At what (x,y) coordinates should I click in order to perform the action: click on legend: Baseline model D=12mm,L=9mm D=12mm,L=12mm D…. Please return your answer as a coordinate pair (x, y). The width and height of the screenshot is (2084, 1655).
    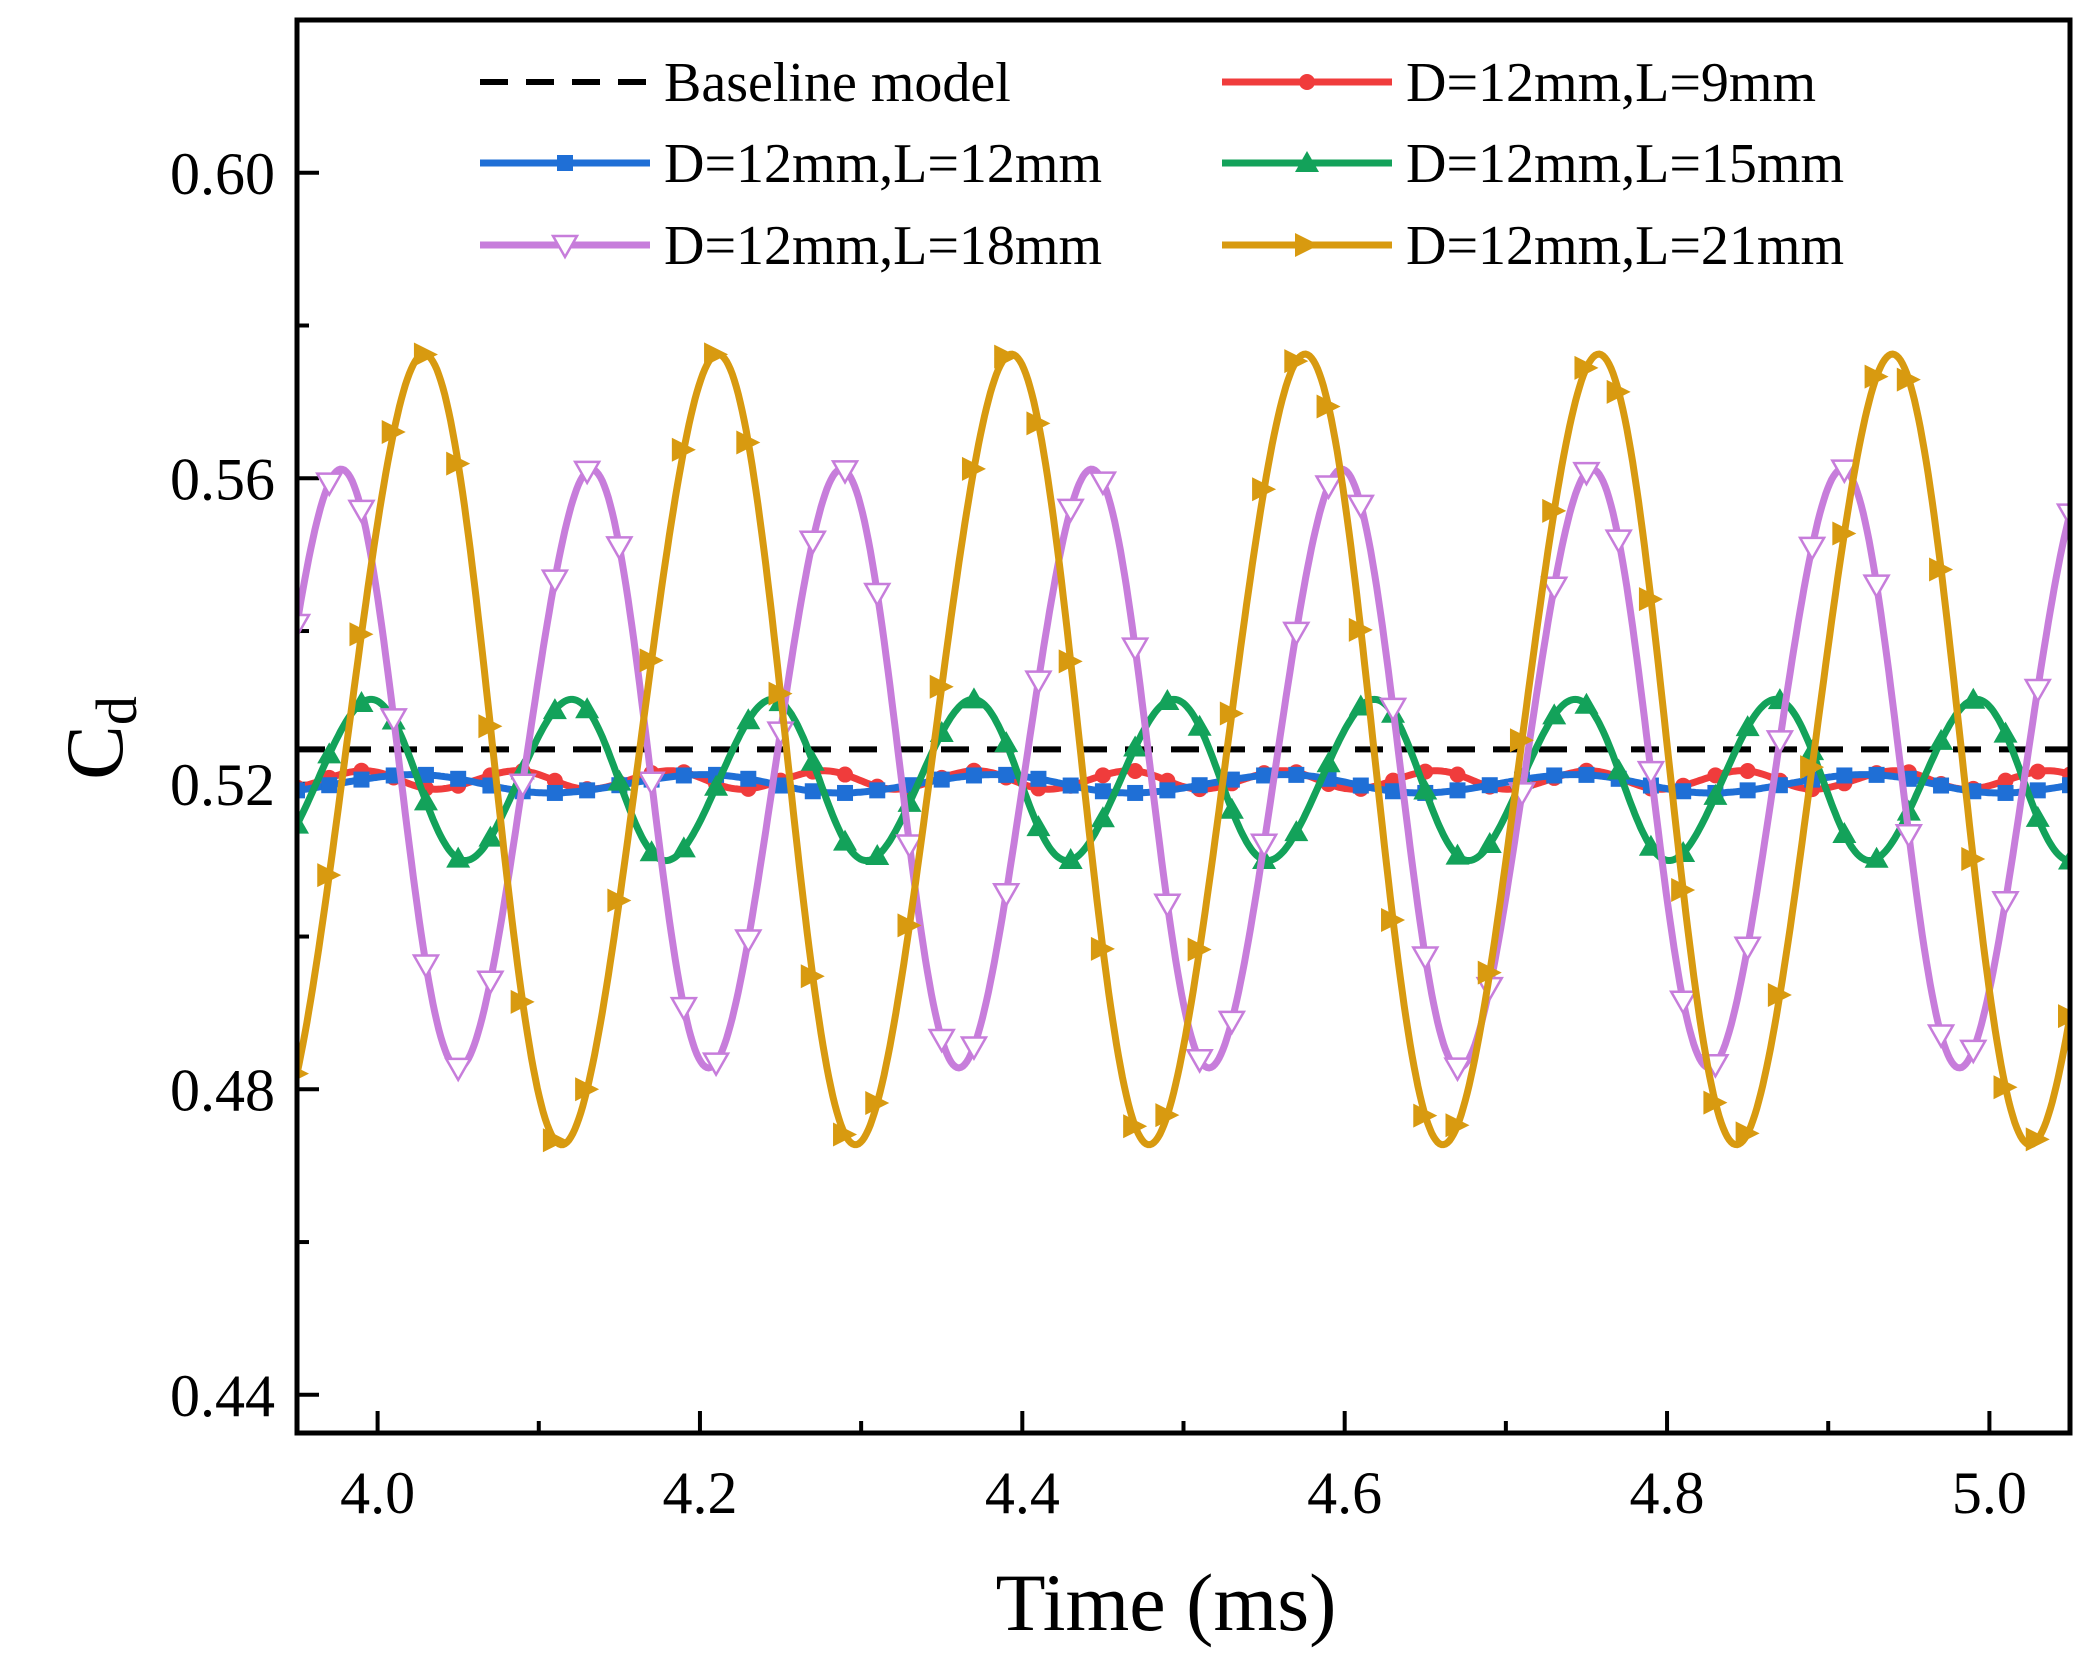
    Looking at the image, I should click on (1162, 164).